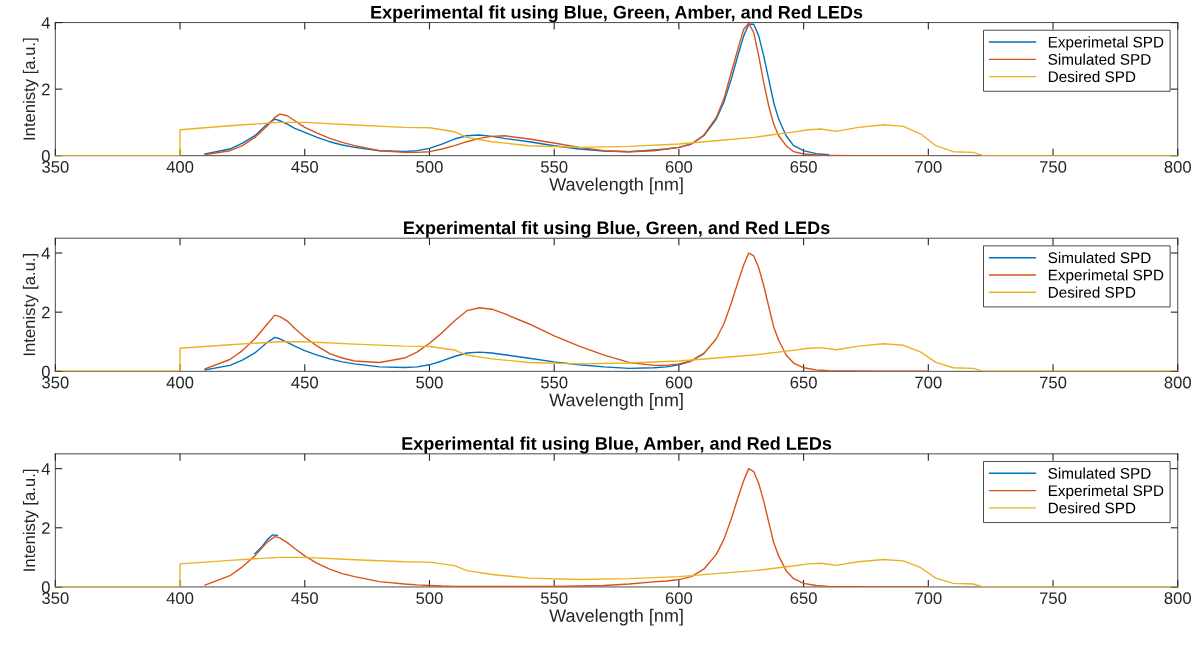  I want to click on chart-title: Experimental fit using Blue, Green, and Red LEDs, so click(617, 229).